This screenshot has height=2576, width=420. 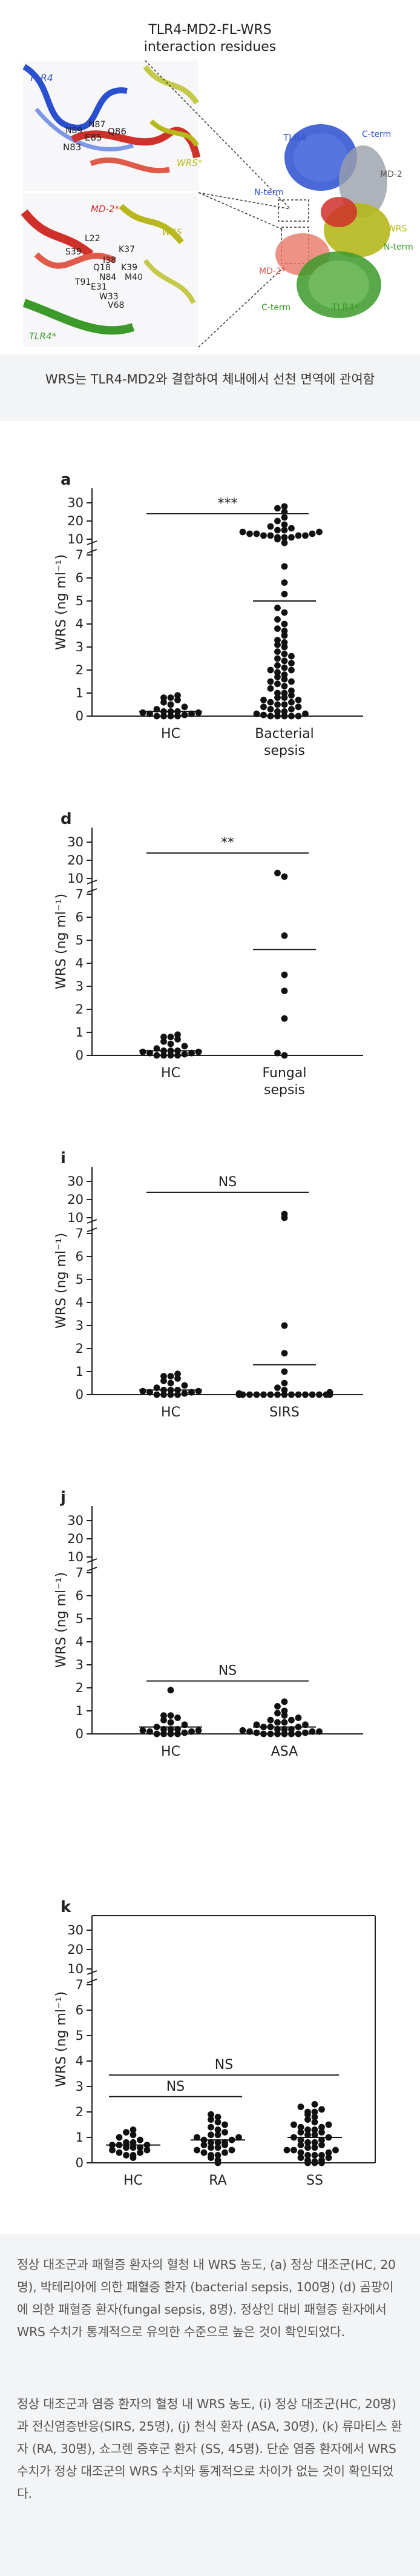 I want to click on axis-break, so click(x=92, y=882).